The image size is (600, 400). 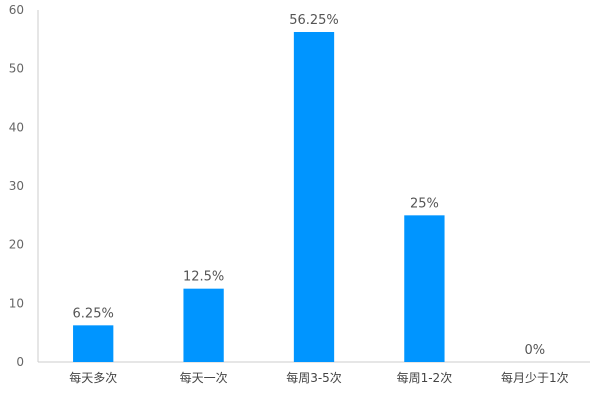 What do you see at coordinates (314, 20) in the screenshot?
I see `data-label: 56.25%` at bounding box center [314, 20].